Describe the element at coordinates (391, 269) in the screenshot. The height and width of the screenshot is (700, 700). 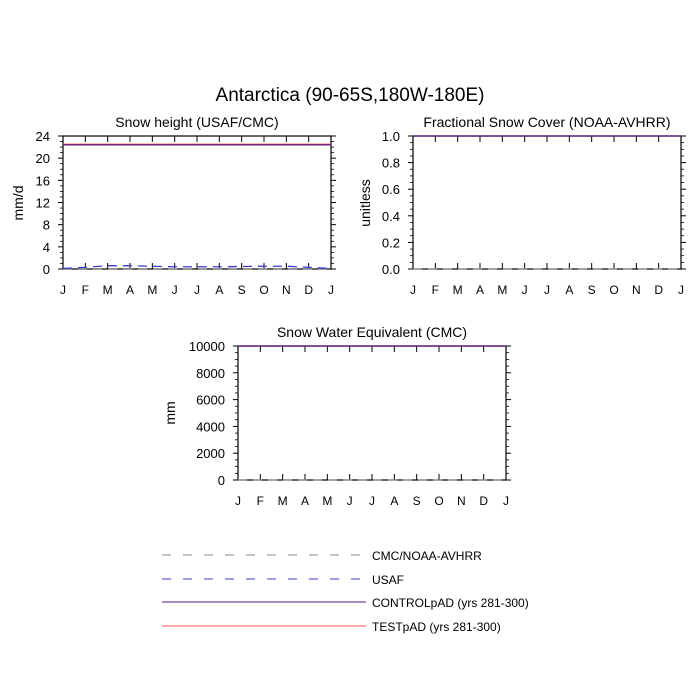
I see `y-tick-label: 0.0` at that location.